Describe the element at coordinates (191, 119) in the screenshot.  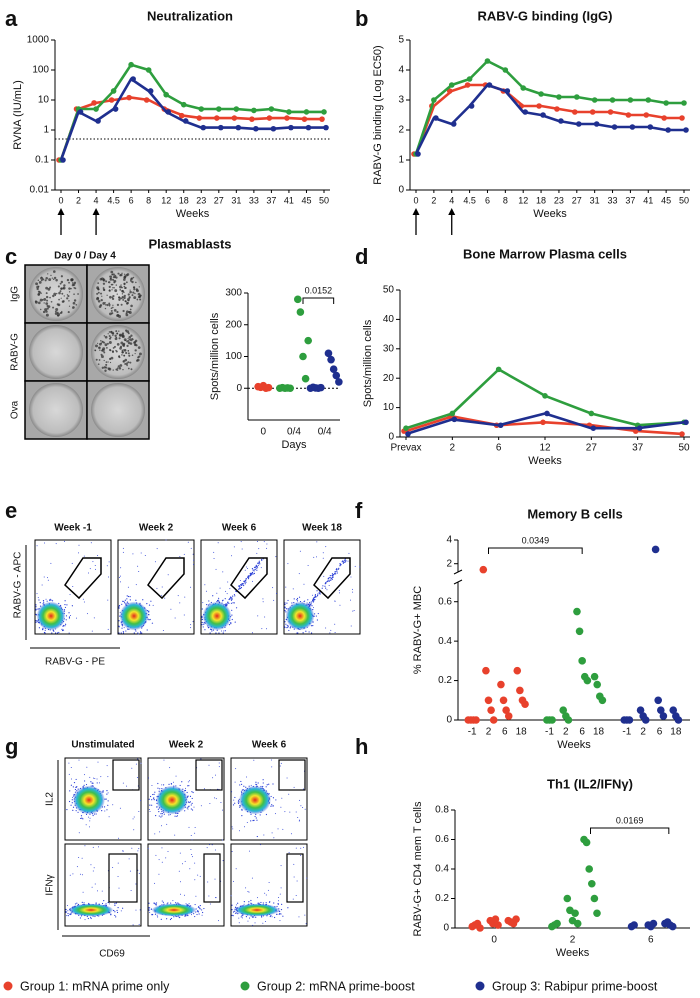
I see `series-line` at that location.